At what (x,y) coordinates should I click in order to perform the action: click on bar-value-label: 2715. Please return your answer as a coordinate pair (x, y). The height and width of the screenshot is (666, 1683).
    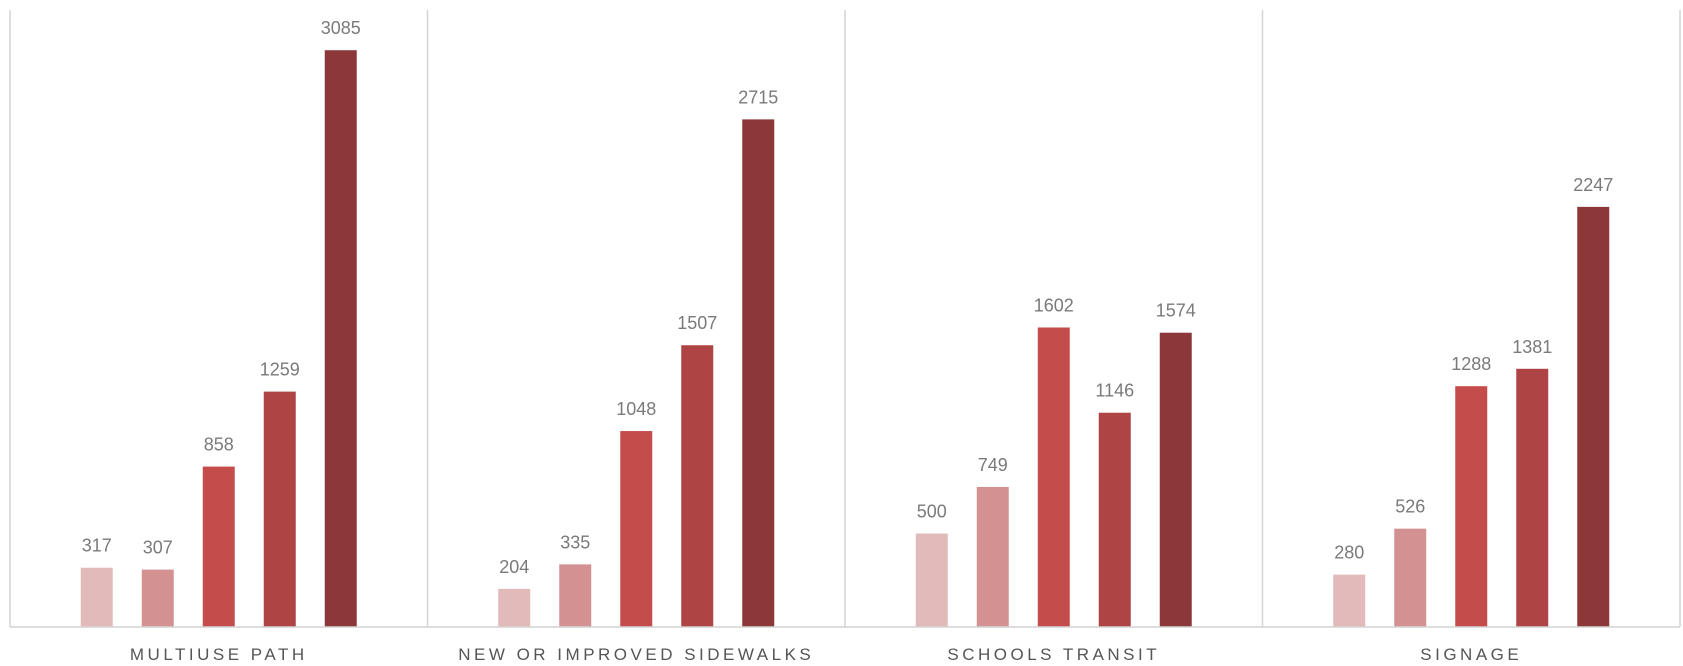
    Looking at the image, I should click on (758, 97).